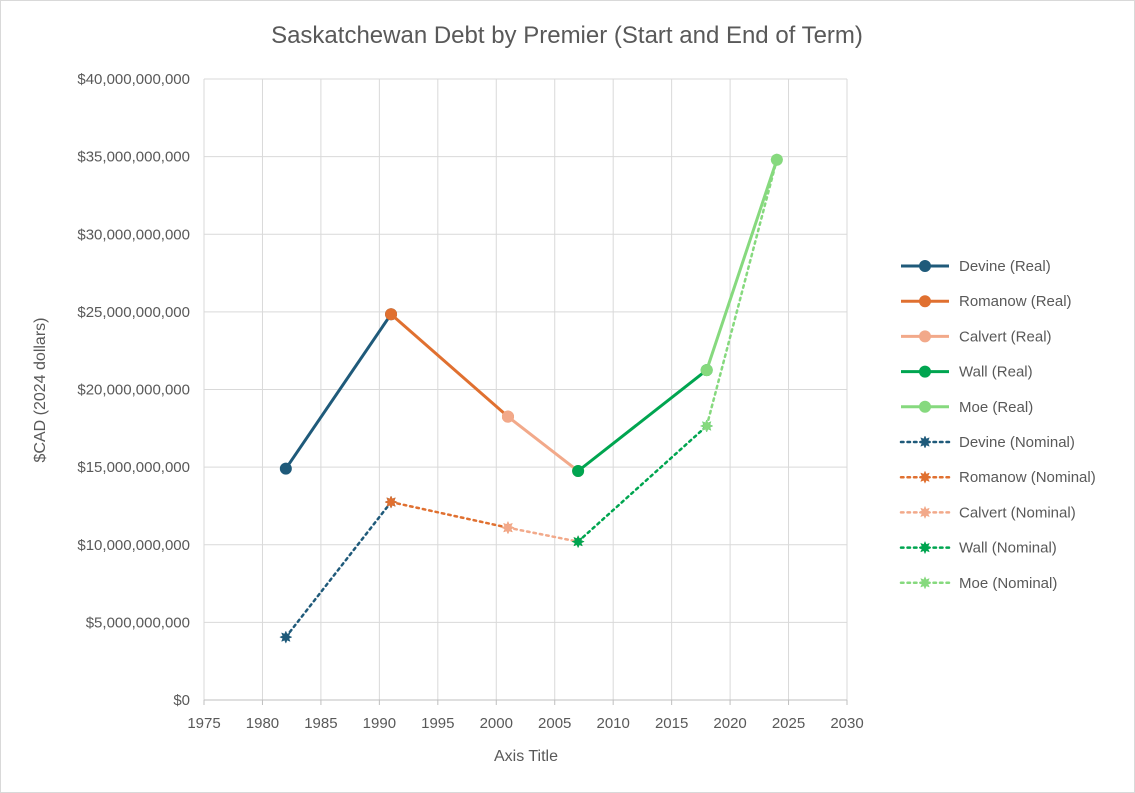  Describe the element at coordinates (1008, 583) in the screenshot. I see `legend-label: Moe (Nominal)` at that location.